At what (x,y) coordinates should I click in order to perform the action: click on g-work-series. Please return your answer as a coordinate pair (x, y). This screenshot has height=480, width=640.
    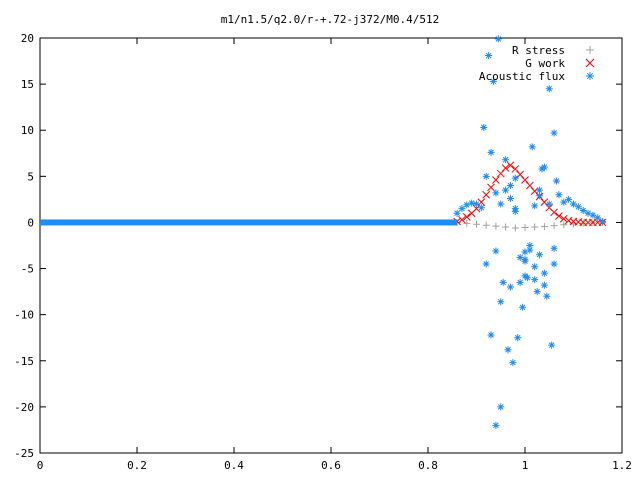
    Looking at the image, I should click on (530, 194).